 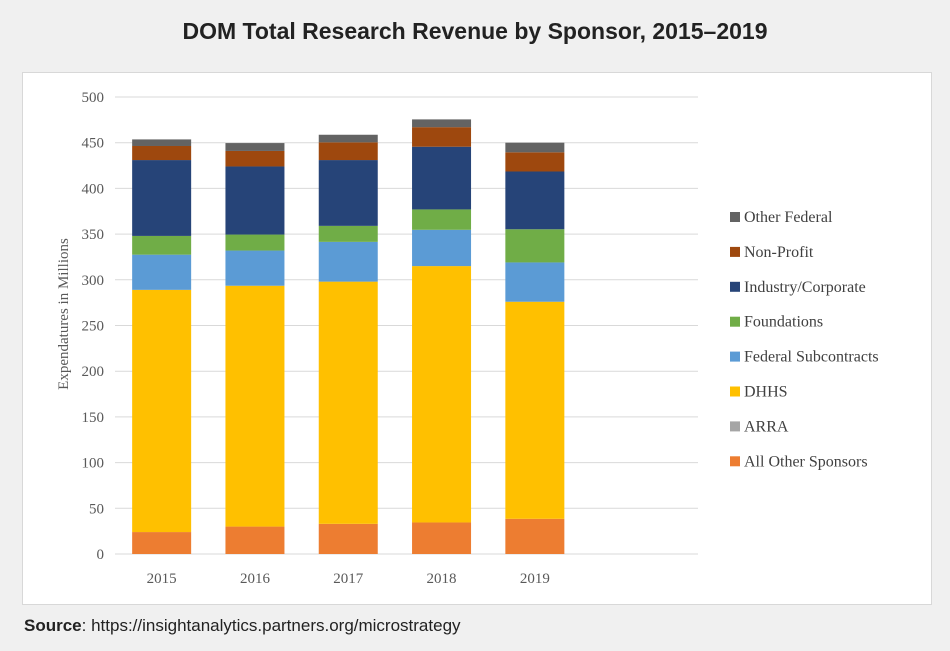 I want to click on y-axis-label: Expendatures in Millions, so click(x=64, y=314).